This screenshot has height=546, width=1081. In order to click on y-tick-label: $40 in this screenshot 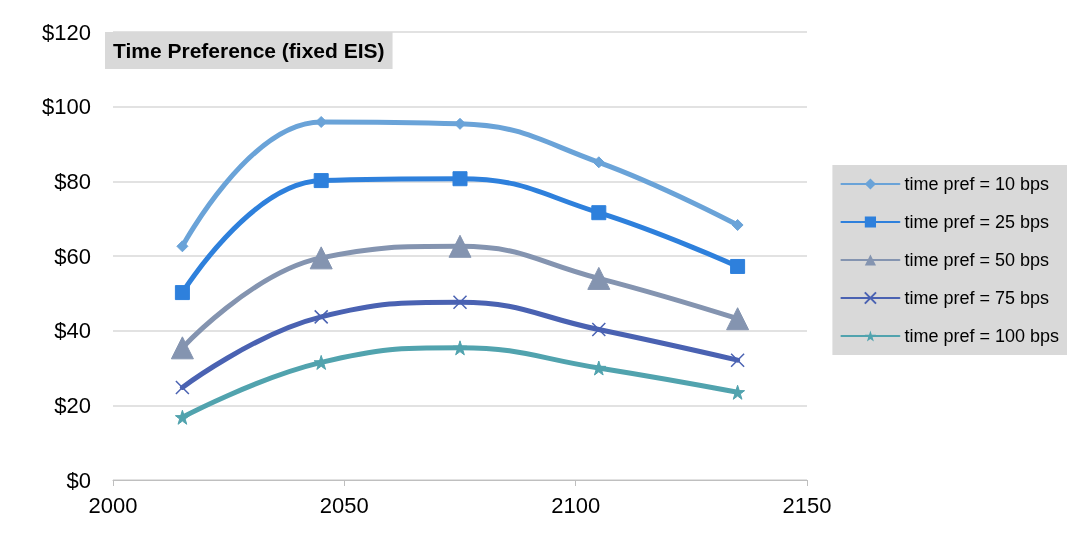, I will do `click(72, 331)`.